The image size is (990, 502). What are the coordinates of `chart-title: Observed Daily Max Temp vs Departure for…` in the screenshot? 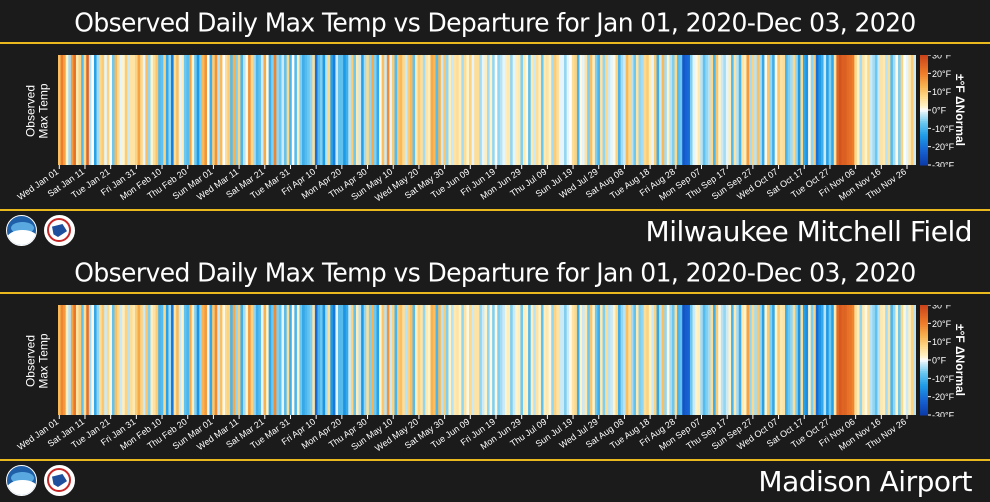 It's located at (495, 22).